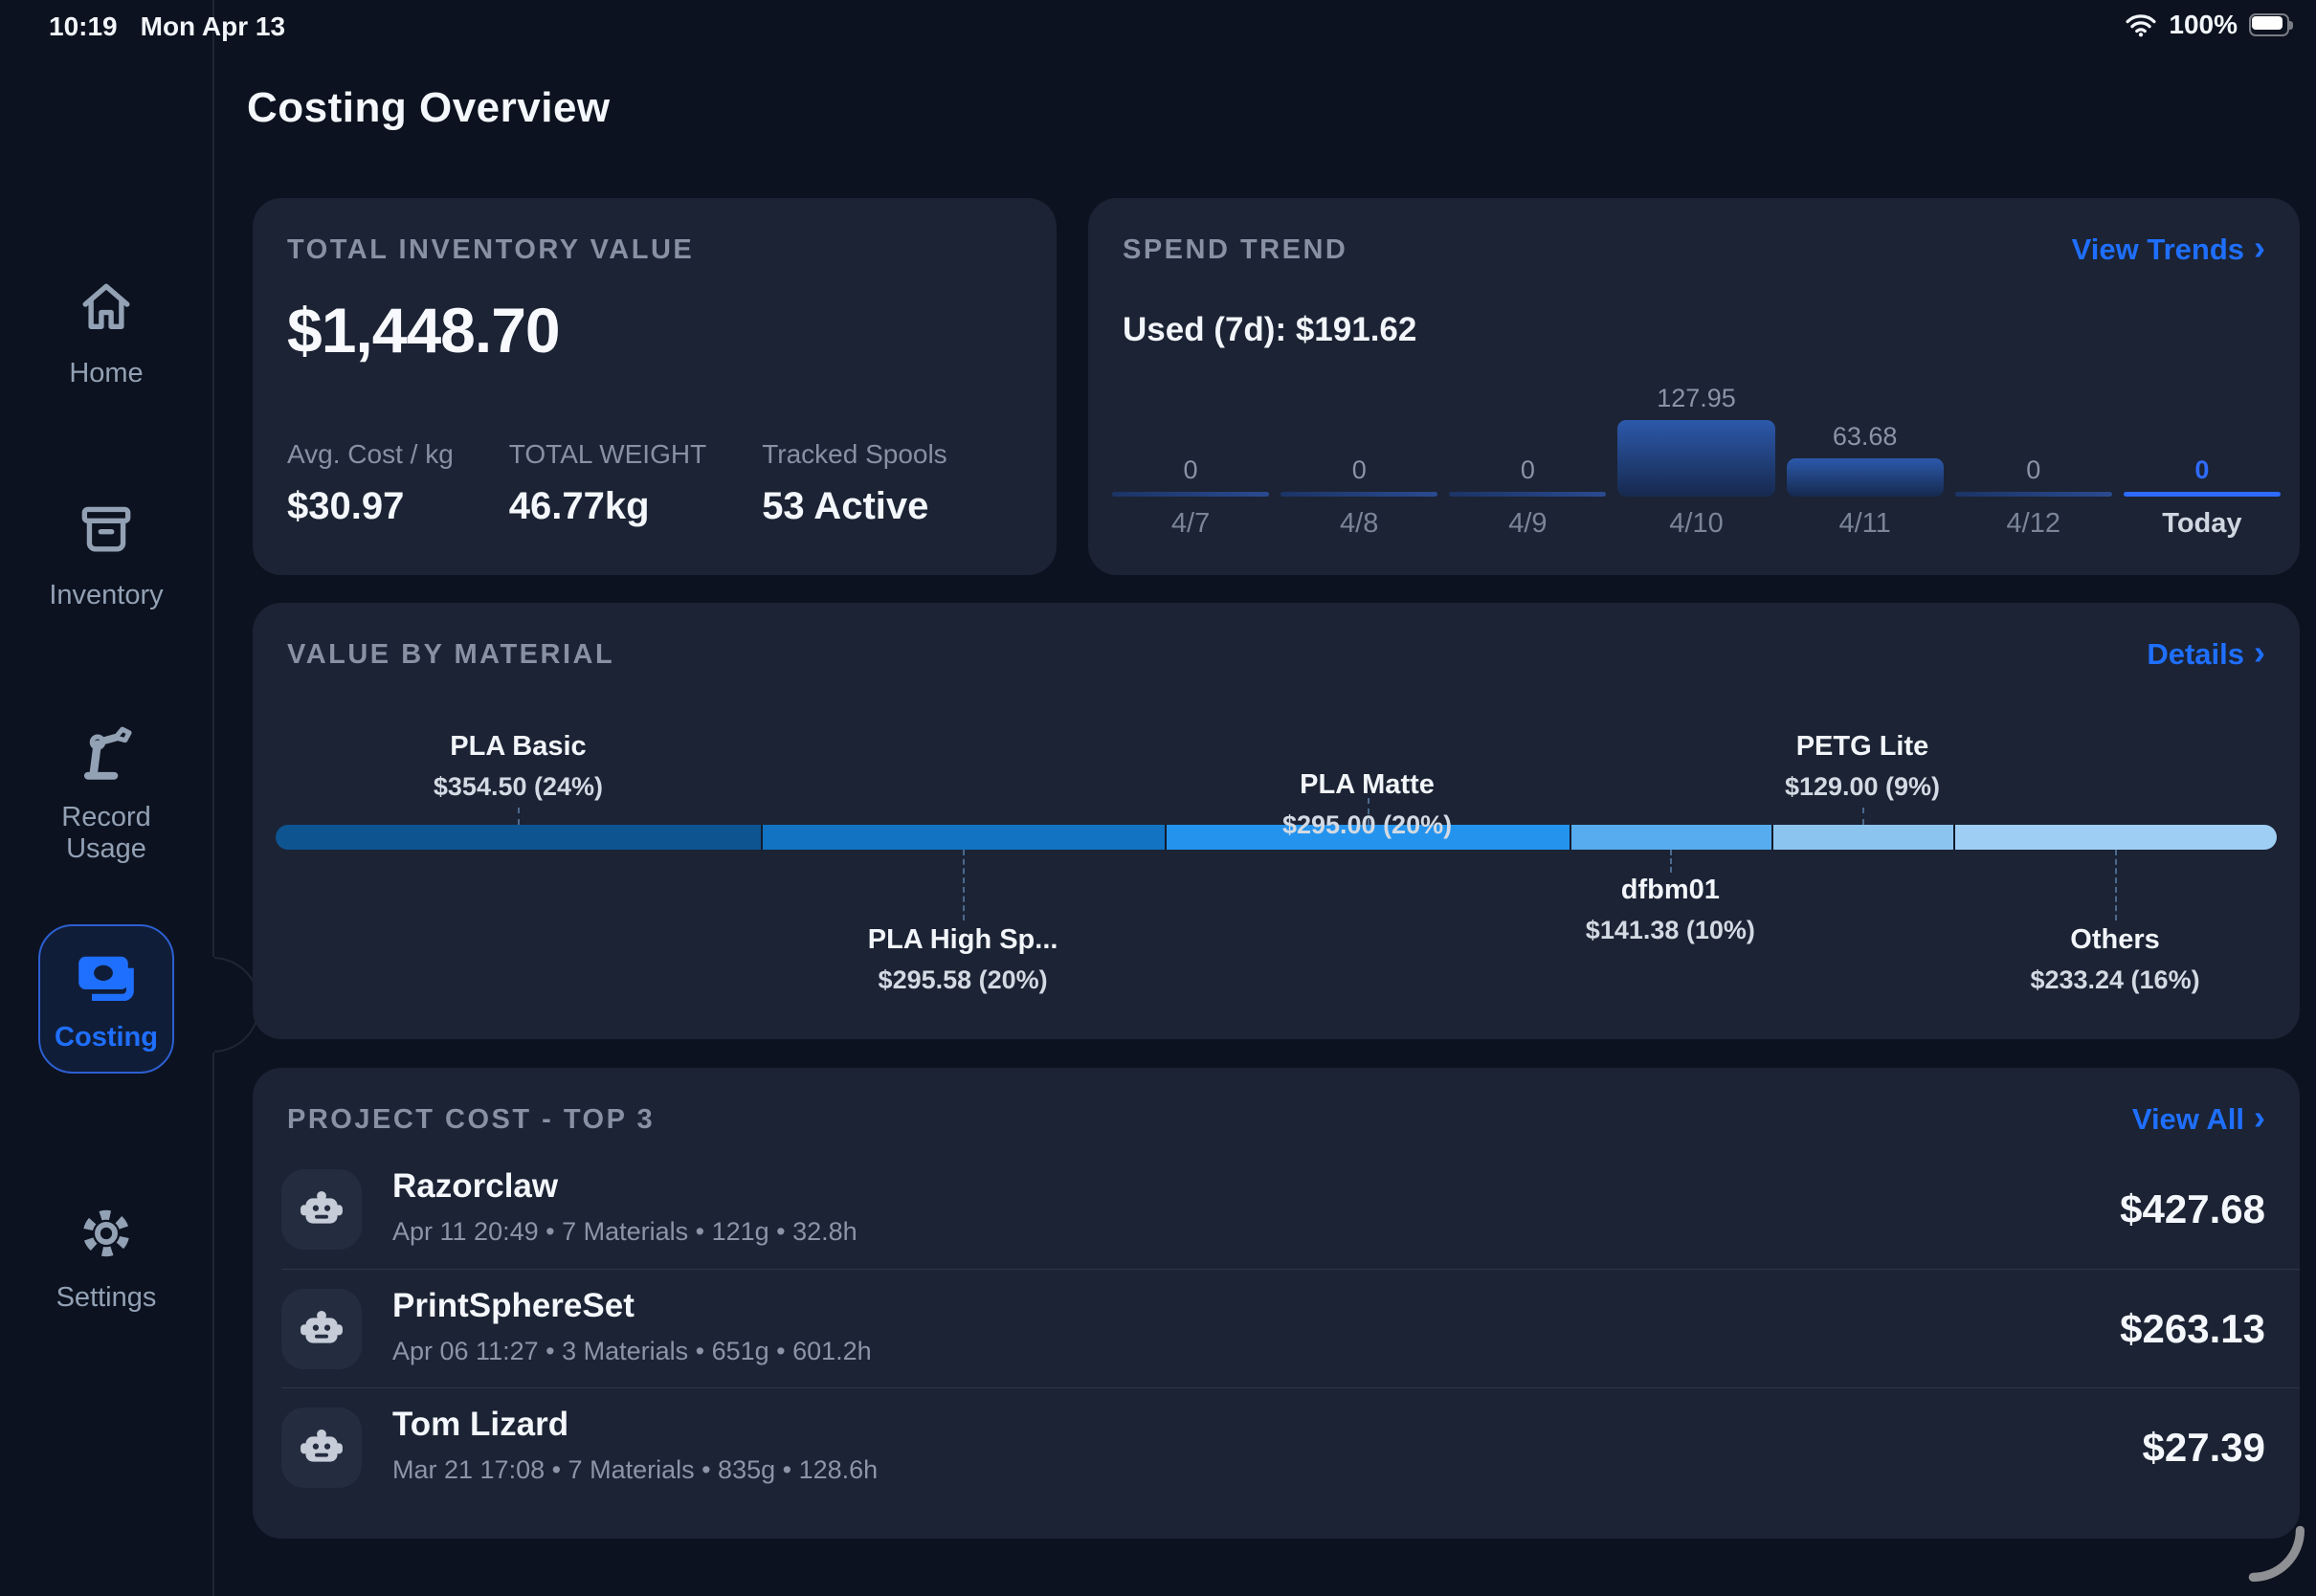 This screenshot has height=1596, width=2316. I want to click on inventory-stat-2: Tracked Spools 53 Active, so click(854, 484).